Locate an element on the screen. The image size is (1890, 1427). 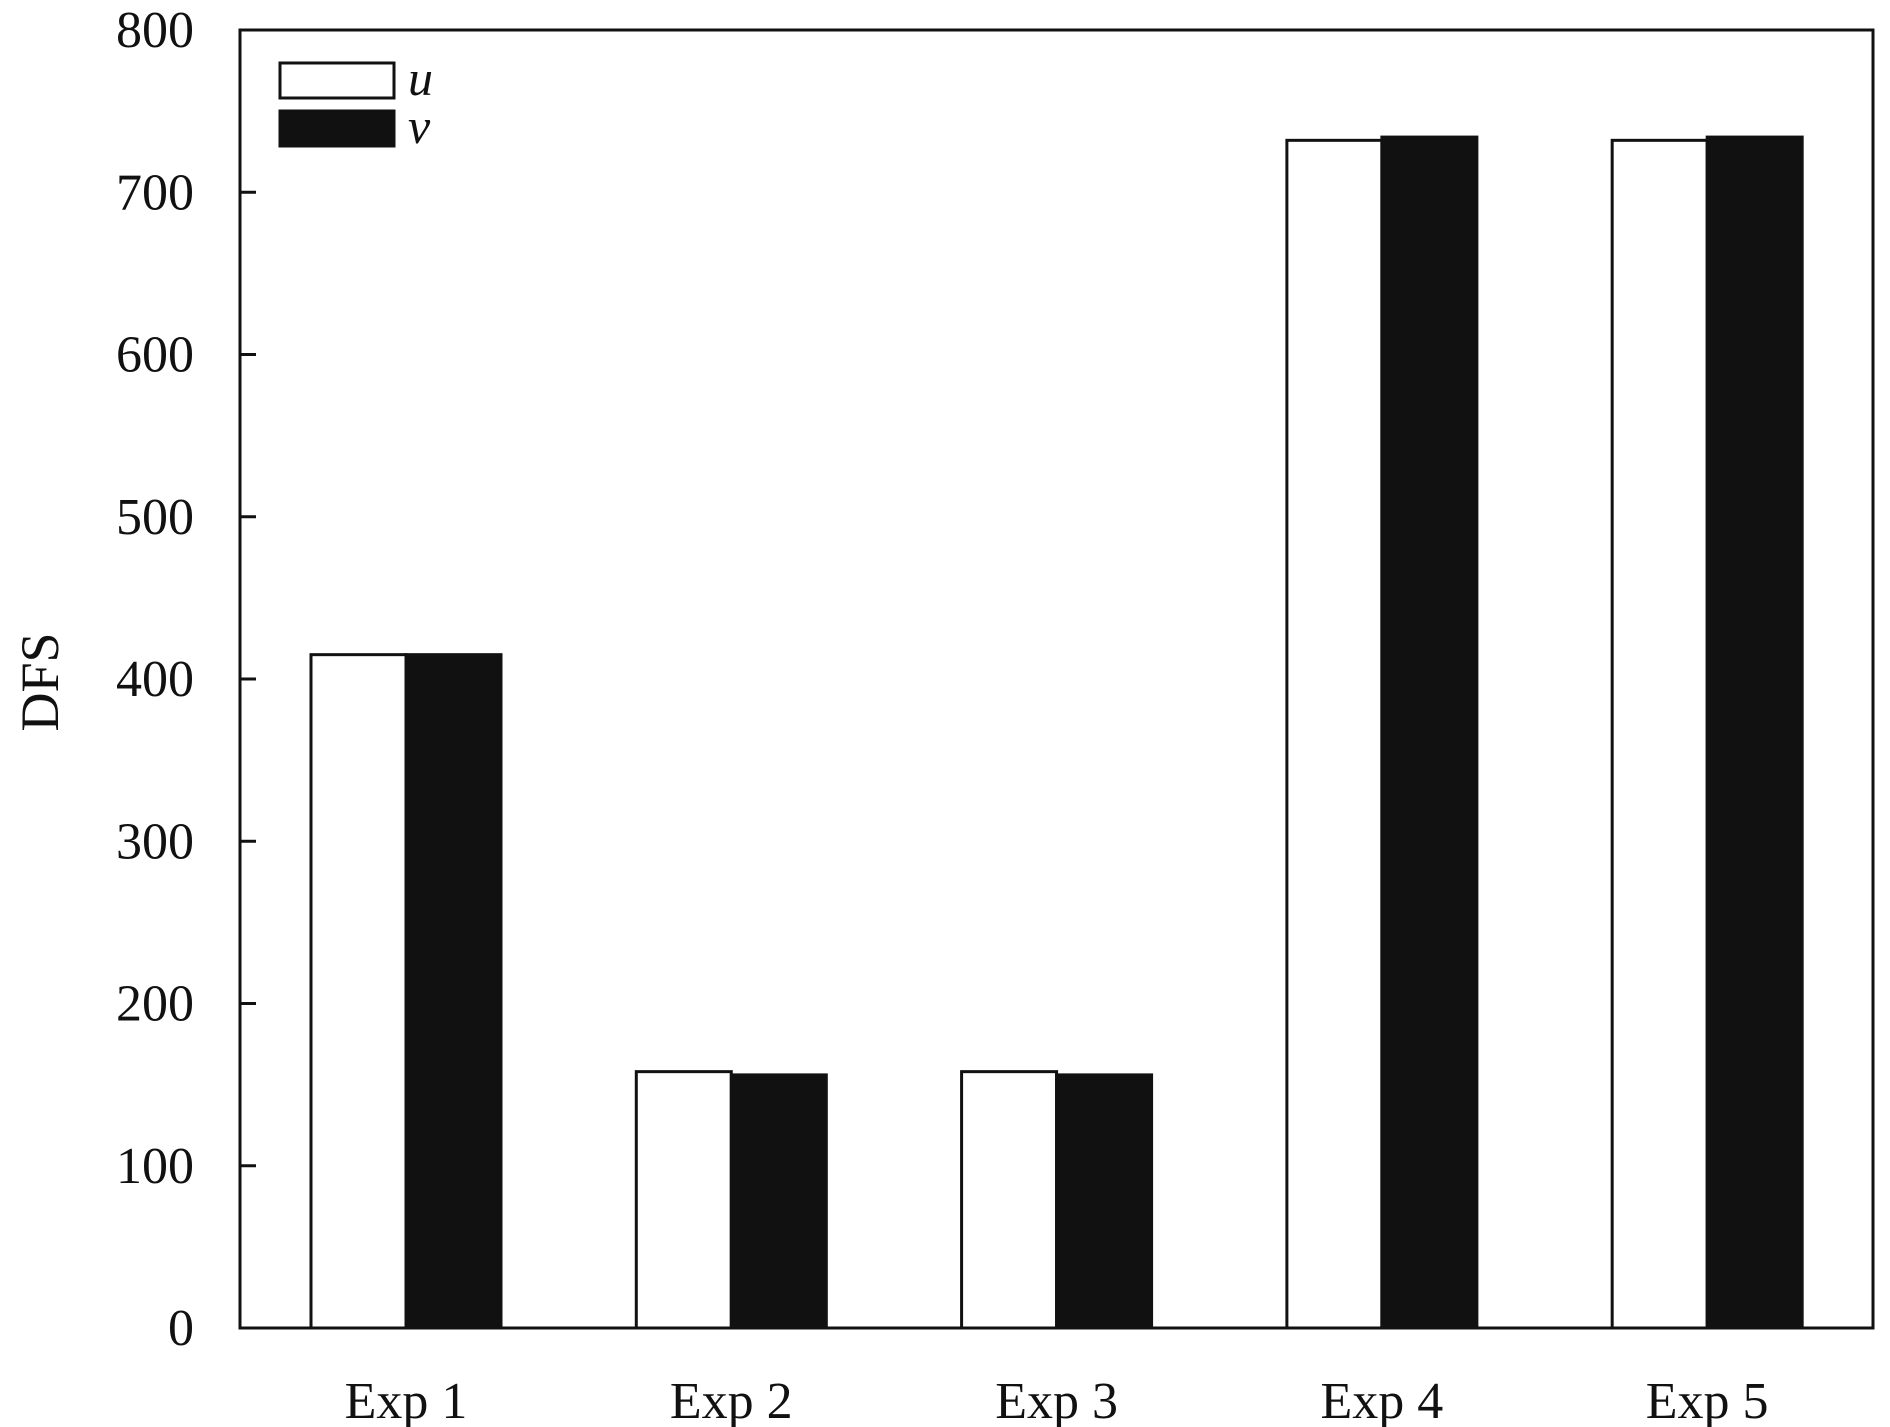
y-tick-label: 300 is located at coordinates (155, 841).